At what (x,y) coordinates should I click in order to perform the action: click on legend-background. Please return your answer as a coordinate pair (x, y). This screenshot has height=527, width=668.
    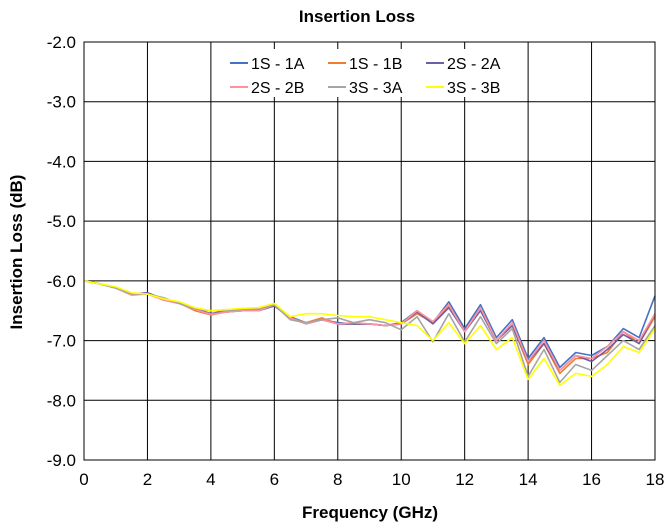
    Looking at the image, I should click on (374, 73).